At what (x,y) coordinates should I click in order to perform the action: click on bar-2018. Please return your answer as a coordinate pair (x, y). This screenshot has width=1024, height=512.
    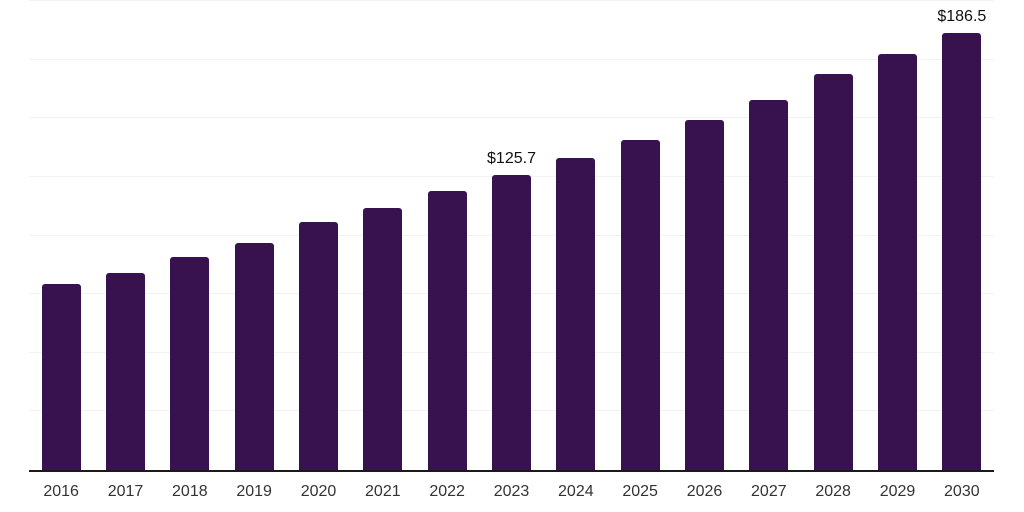
    Looking at the image, I should click on (190, 363).